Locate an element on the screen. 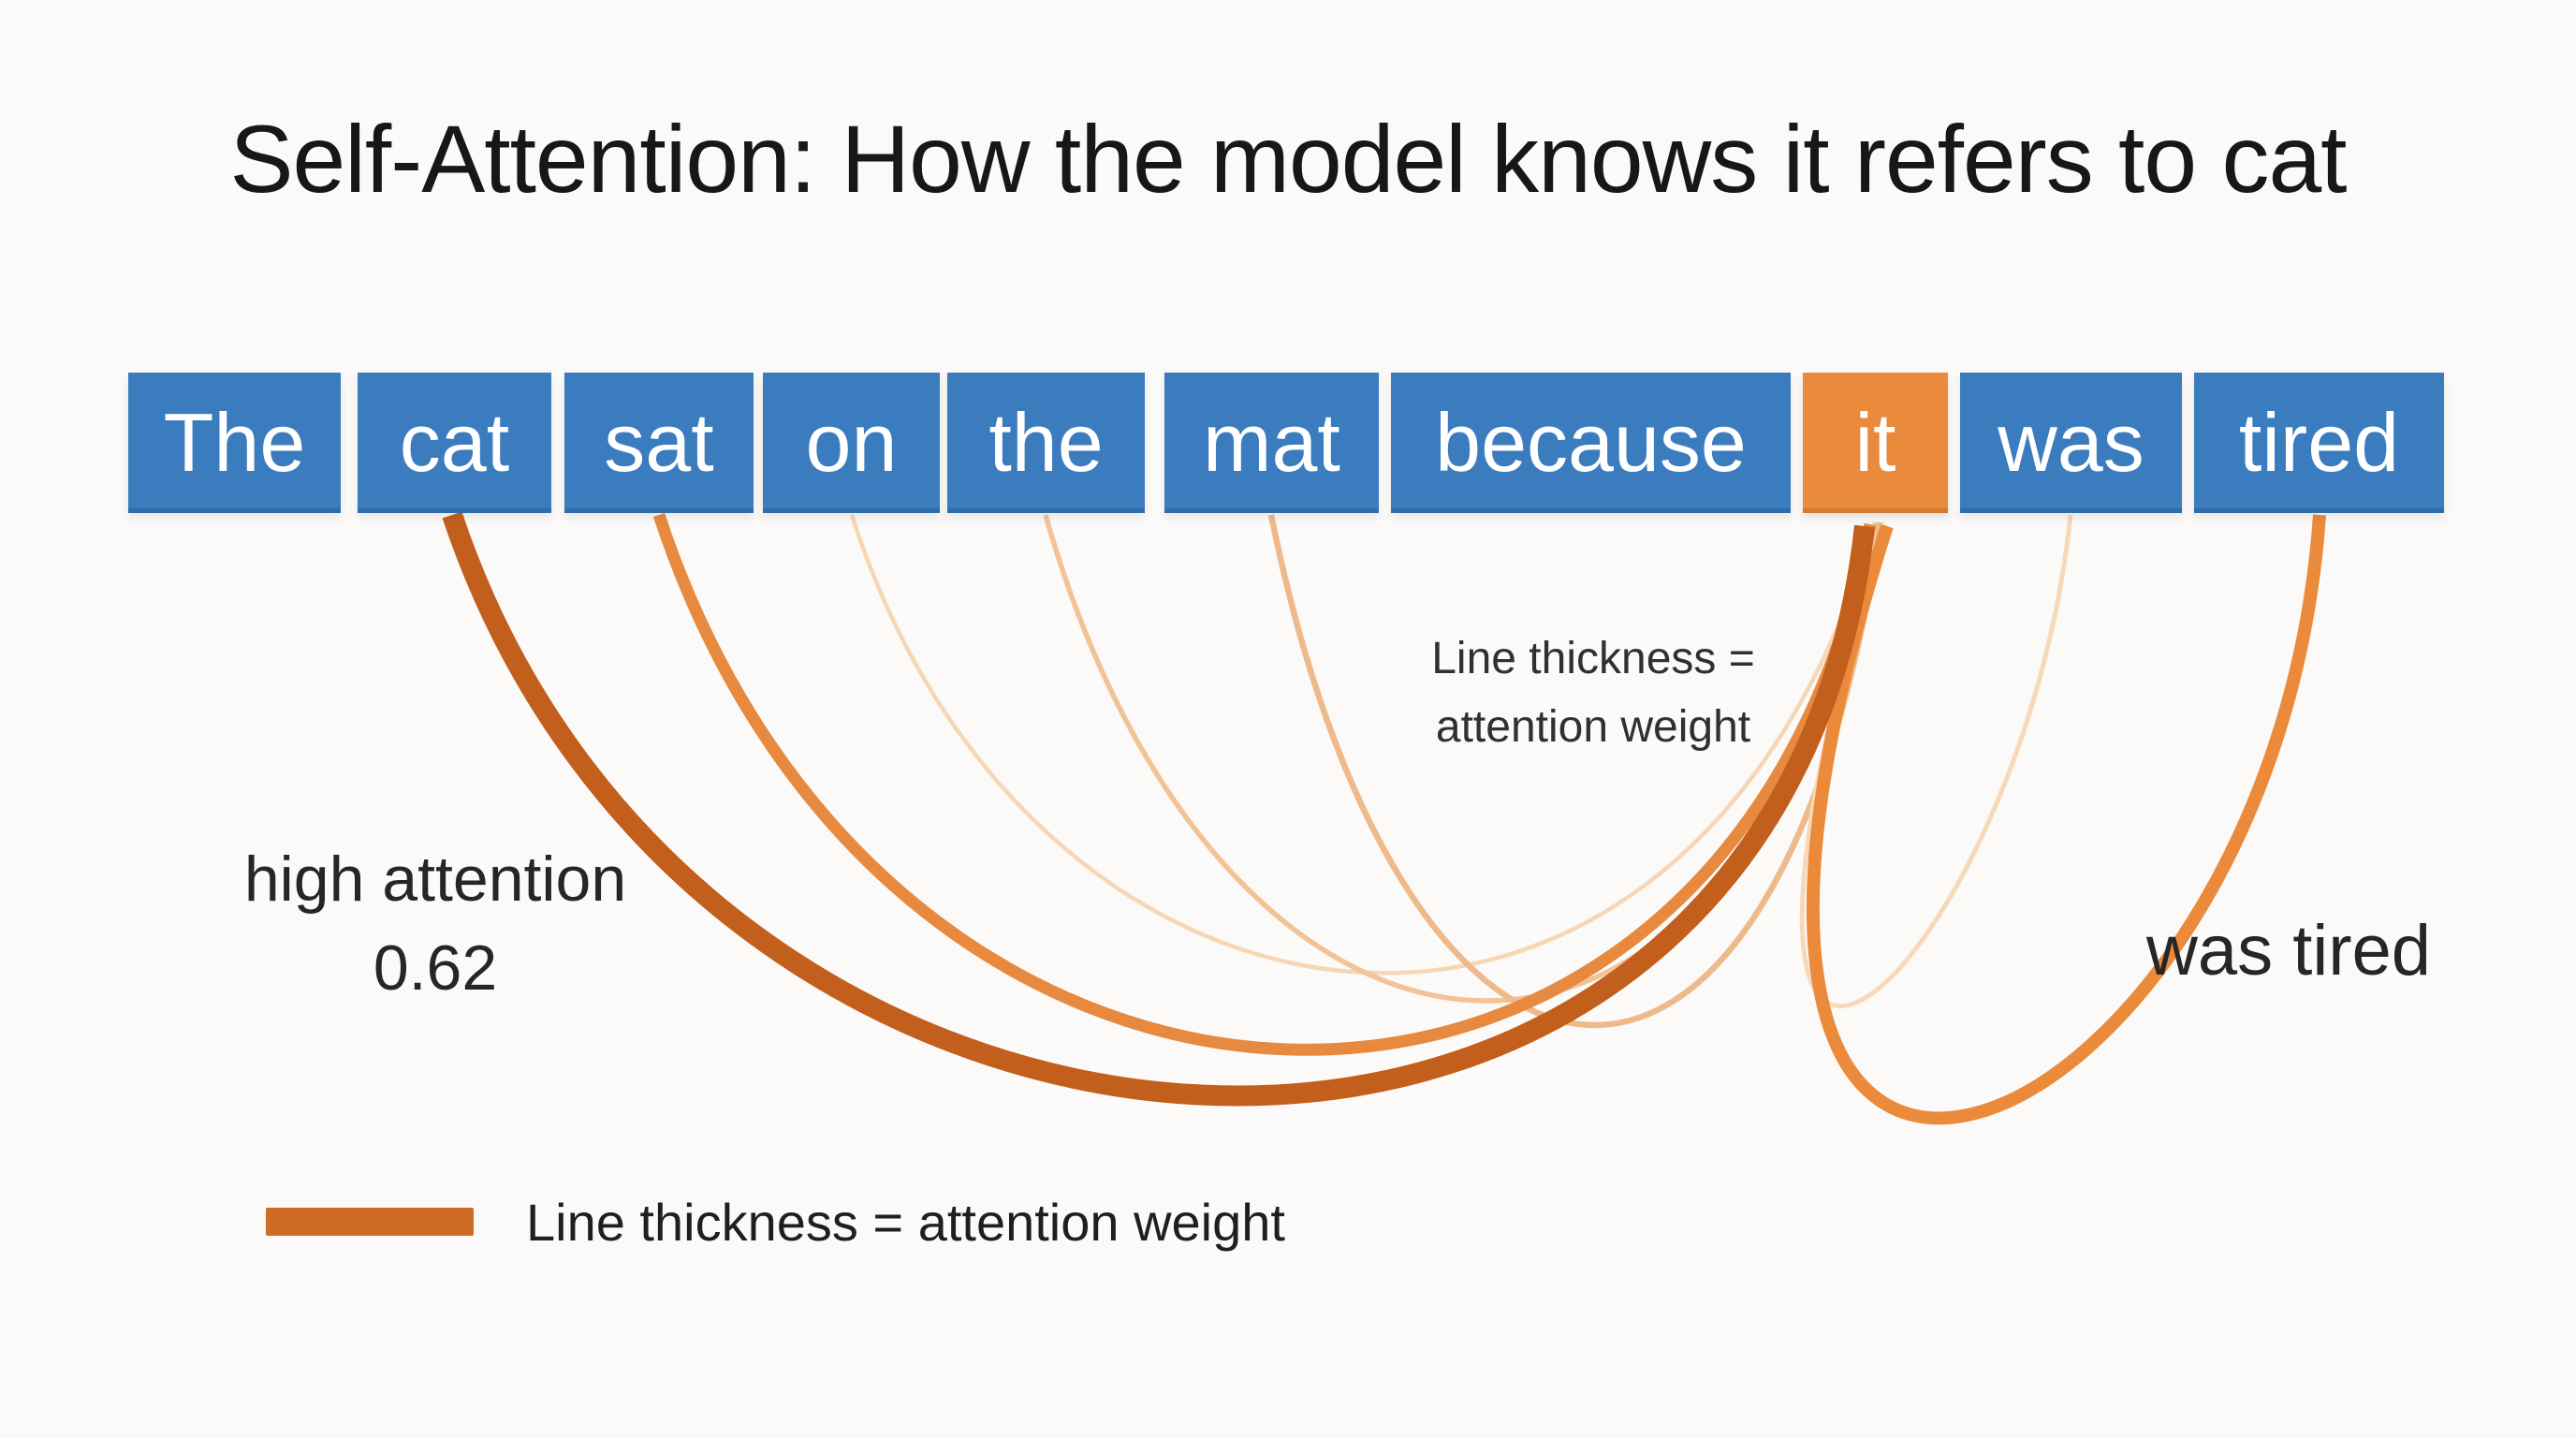  center-annotation: Line thickness = attention weight is located at coordinates (1593, 693).